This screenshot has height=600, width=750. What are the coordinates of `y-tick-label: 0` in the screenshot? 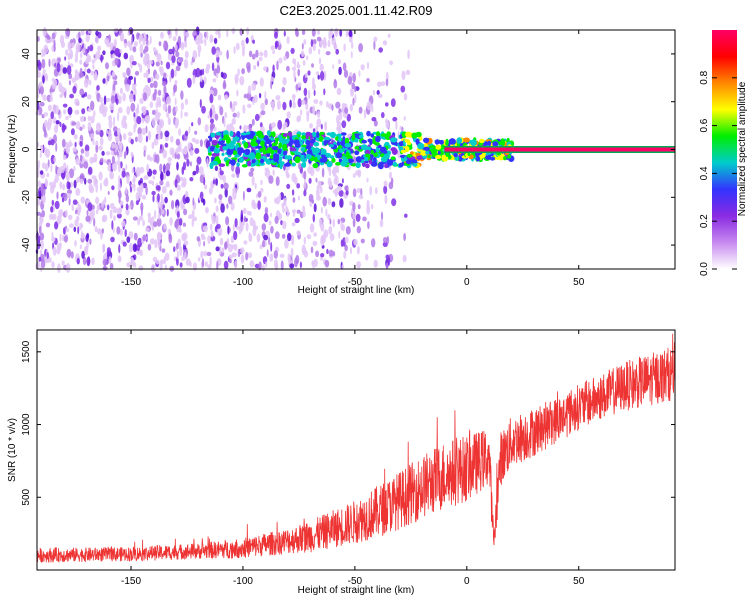 It's located at (26, 149).